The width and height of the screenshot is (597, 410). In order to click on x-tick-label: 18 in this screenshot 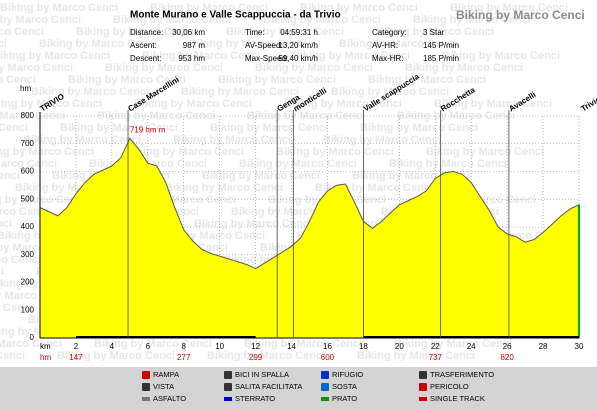, I will do `click(363, 346)`.